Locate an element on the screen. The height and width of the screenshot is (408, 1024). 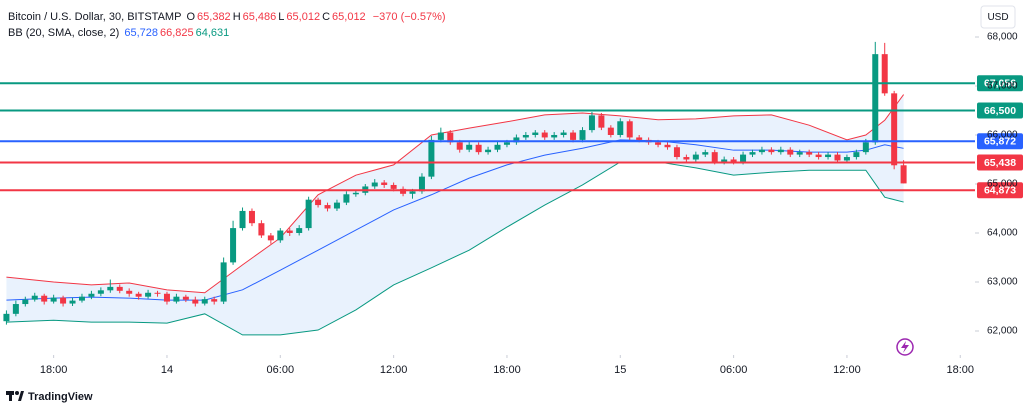
currency: USD is located at coordinates (997, 17).